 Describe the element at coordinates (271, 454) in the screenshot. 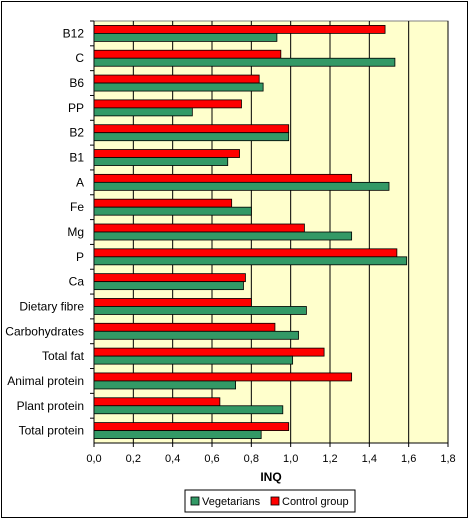

I see `x-tick-labels: 0,0 0,2 0,4 0,6 0,8 1,0 1,2 1,4 1,6 1,8` at that location.